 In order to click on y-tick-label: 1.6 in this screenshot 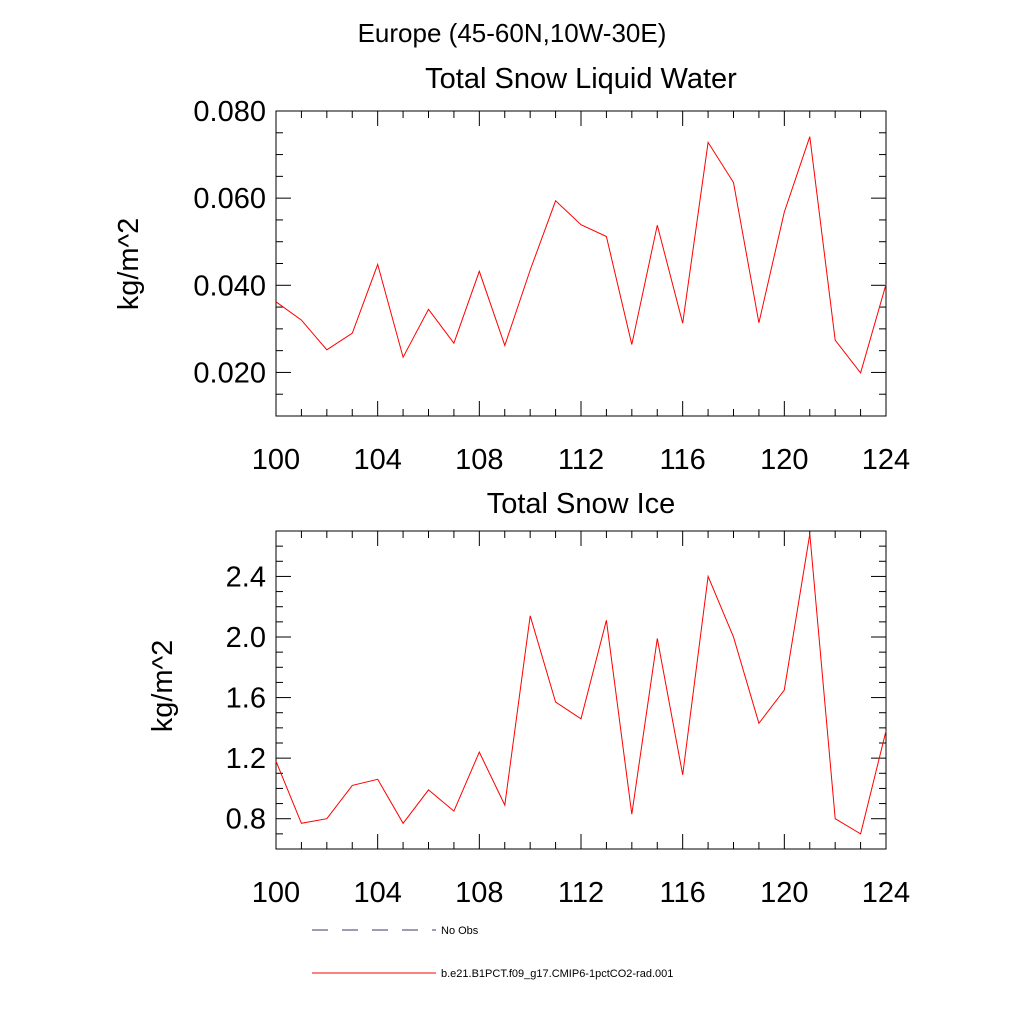, I will do `click(246, 699)`.